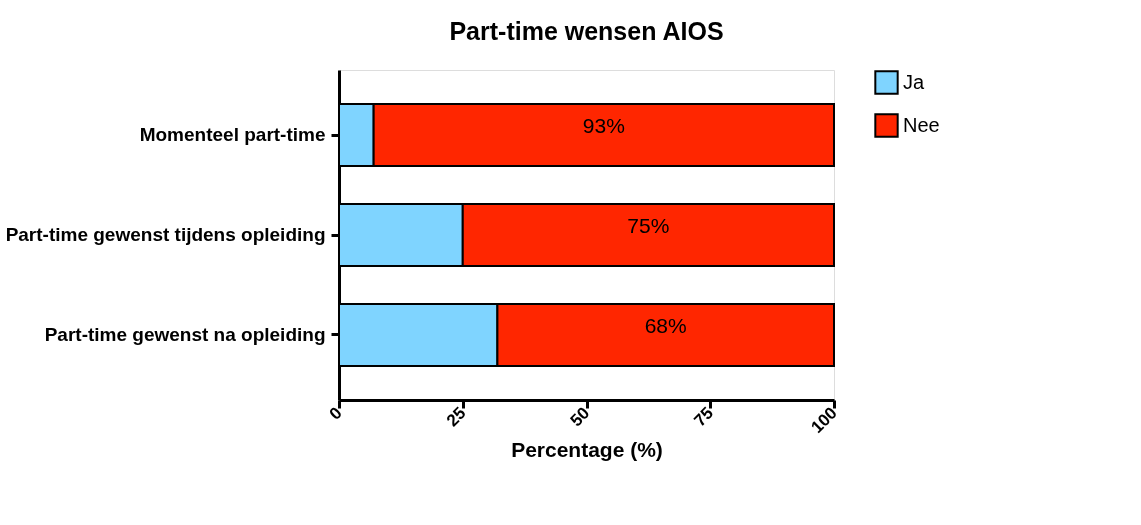 The image size is (1141, 525). I want to click on x-tick-label: 100, so click(824, 420).